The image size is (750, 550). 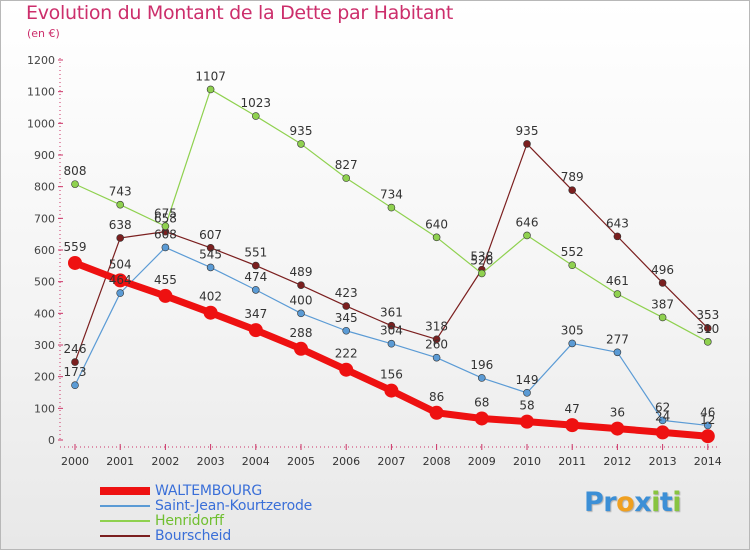 What do you see at coordinates (41, 60) in the screenshot?
I see `y-tick-label: 1200` at bounding box center [41, 60].